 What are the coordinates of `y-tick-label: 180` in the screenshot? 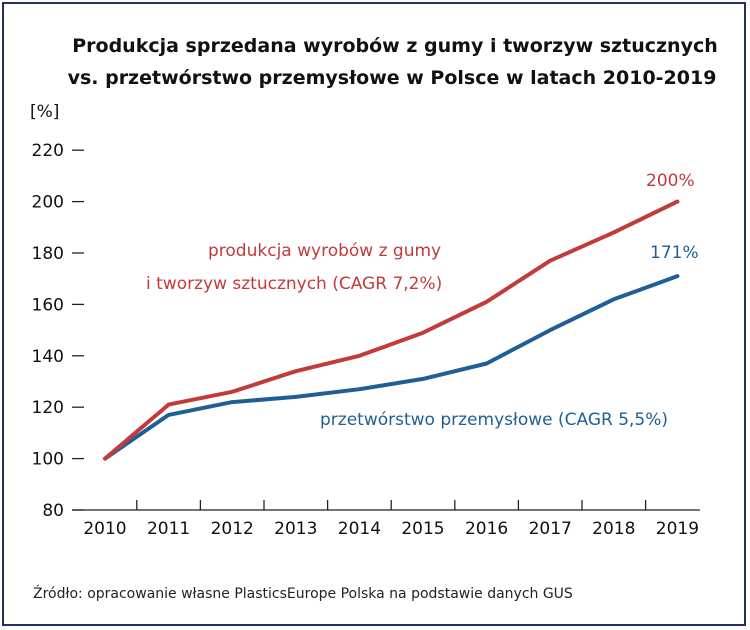 It's located at (48, 254).